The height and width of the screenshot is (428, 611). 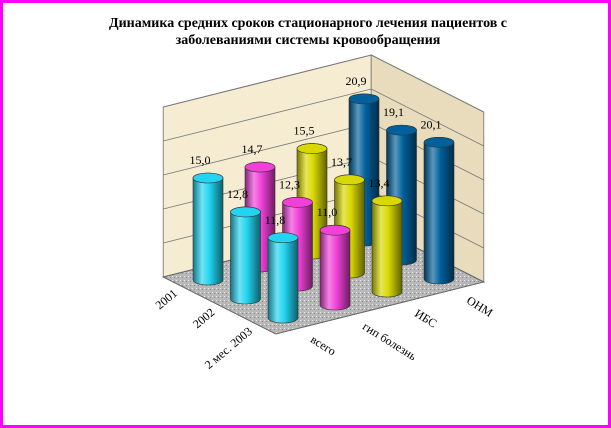 I want to click on value-label: 20,1, so click(x=431, y=124).